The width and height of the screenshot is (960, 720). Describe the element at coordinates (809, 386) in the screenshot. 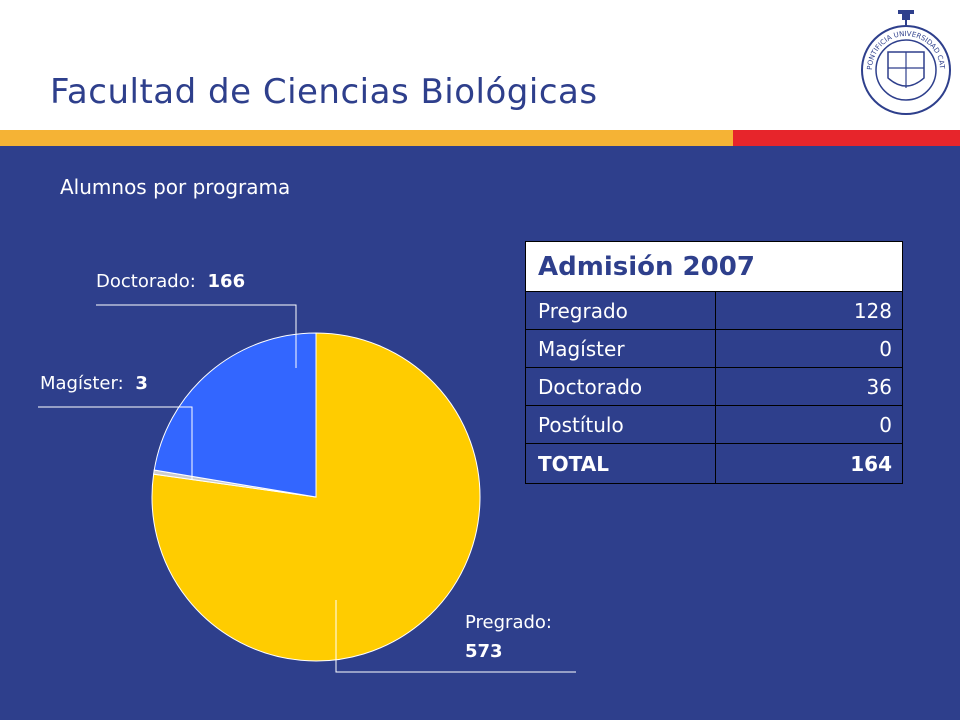

I see `row-value: 36` at that location.